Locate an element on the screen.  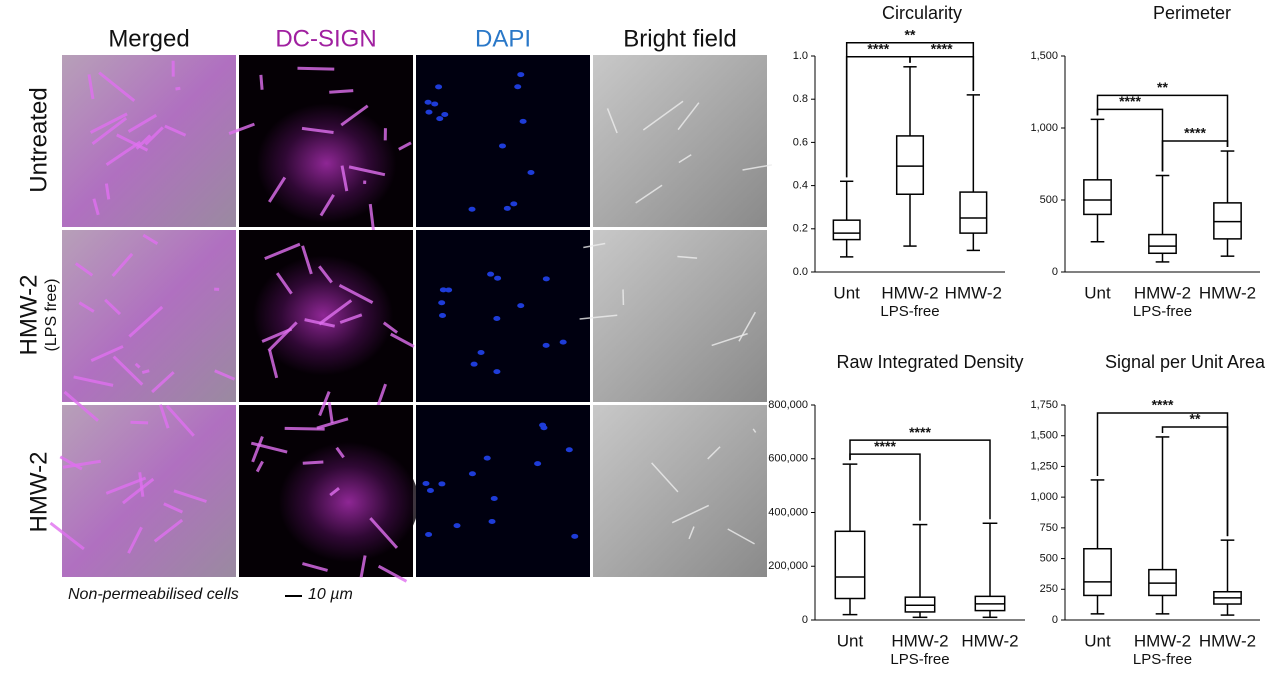
y-tick-label: 0.4 is located at coordinates (800, 186).